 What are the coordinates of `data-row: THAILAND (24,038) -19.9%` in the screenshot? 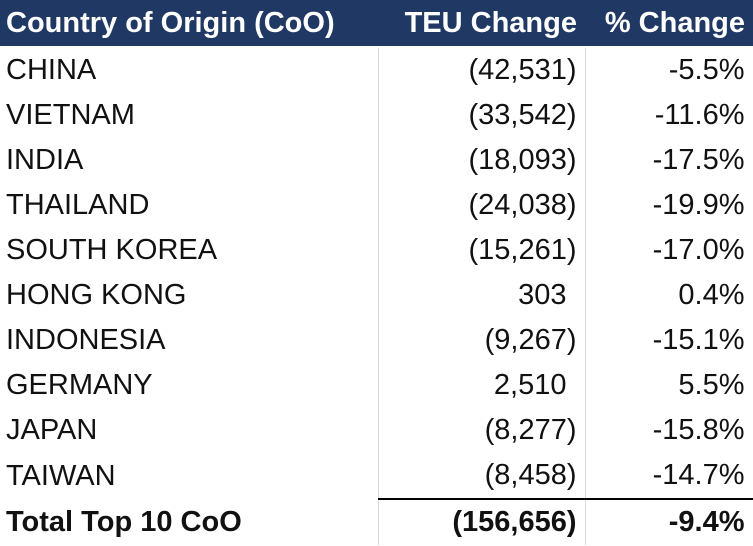 It's located at (376, 205).